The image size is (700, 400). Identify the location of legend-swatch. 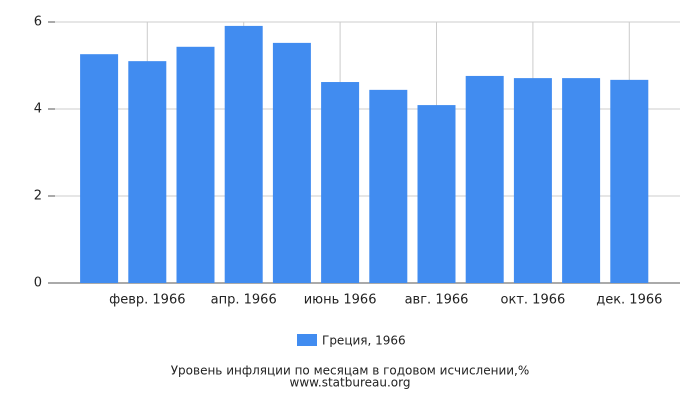
(307, 340).